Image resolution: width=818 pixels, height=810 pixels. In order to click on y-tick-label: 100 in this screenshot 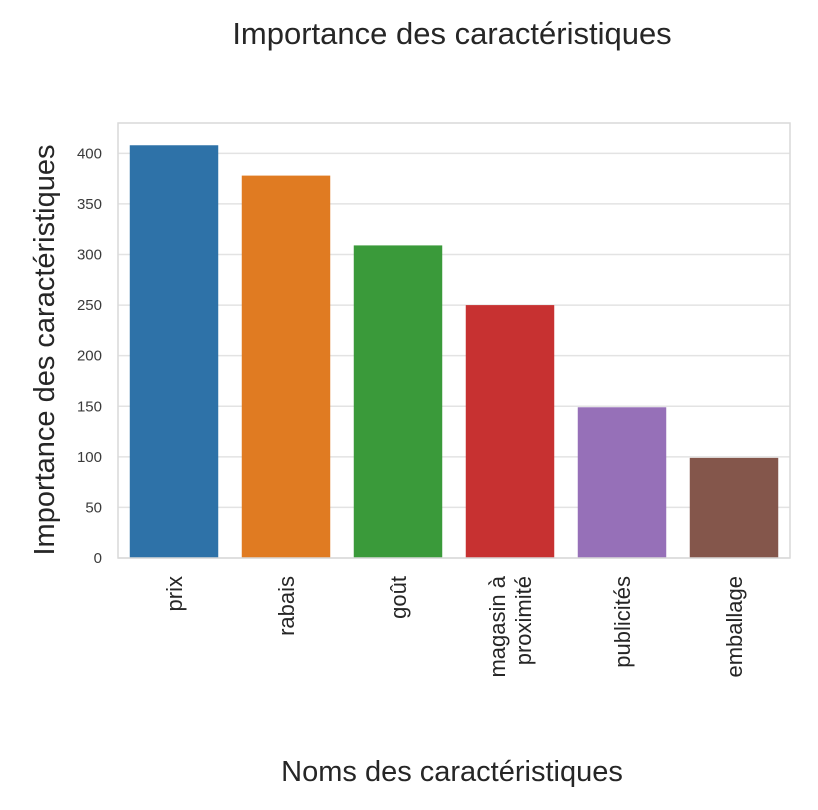, I will do `click(89, 457)`.